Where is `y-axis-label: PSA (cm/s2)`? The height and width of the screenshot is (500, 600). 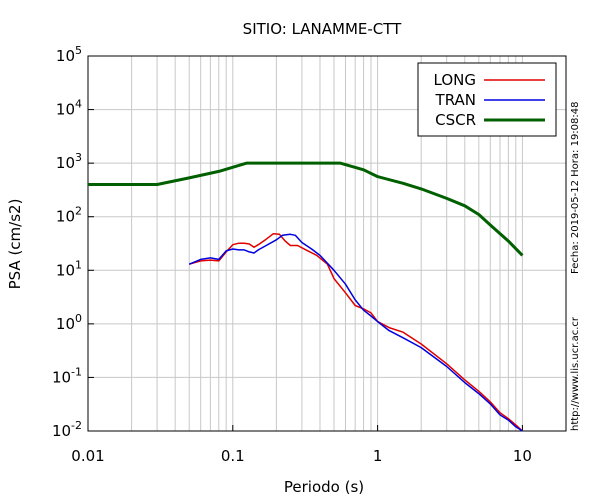 y-axis-label: PSA (cm/s2) is located at coordinates (15, 244).